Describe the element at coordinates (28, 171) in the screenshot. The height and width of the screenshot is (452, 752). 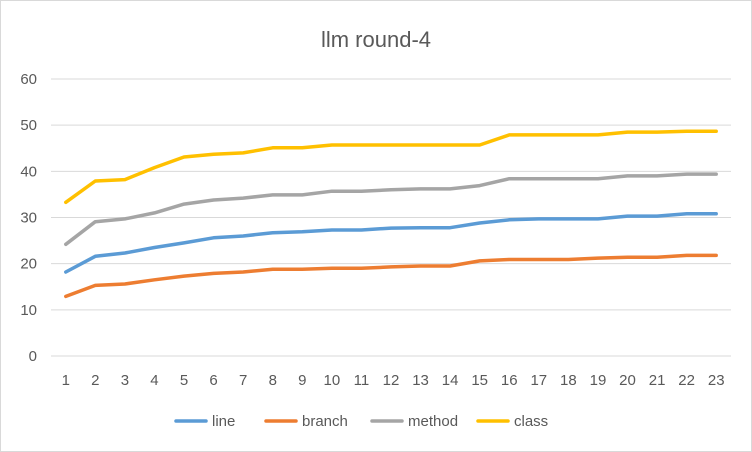
I see `y-tick-label: 40` at that location.